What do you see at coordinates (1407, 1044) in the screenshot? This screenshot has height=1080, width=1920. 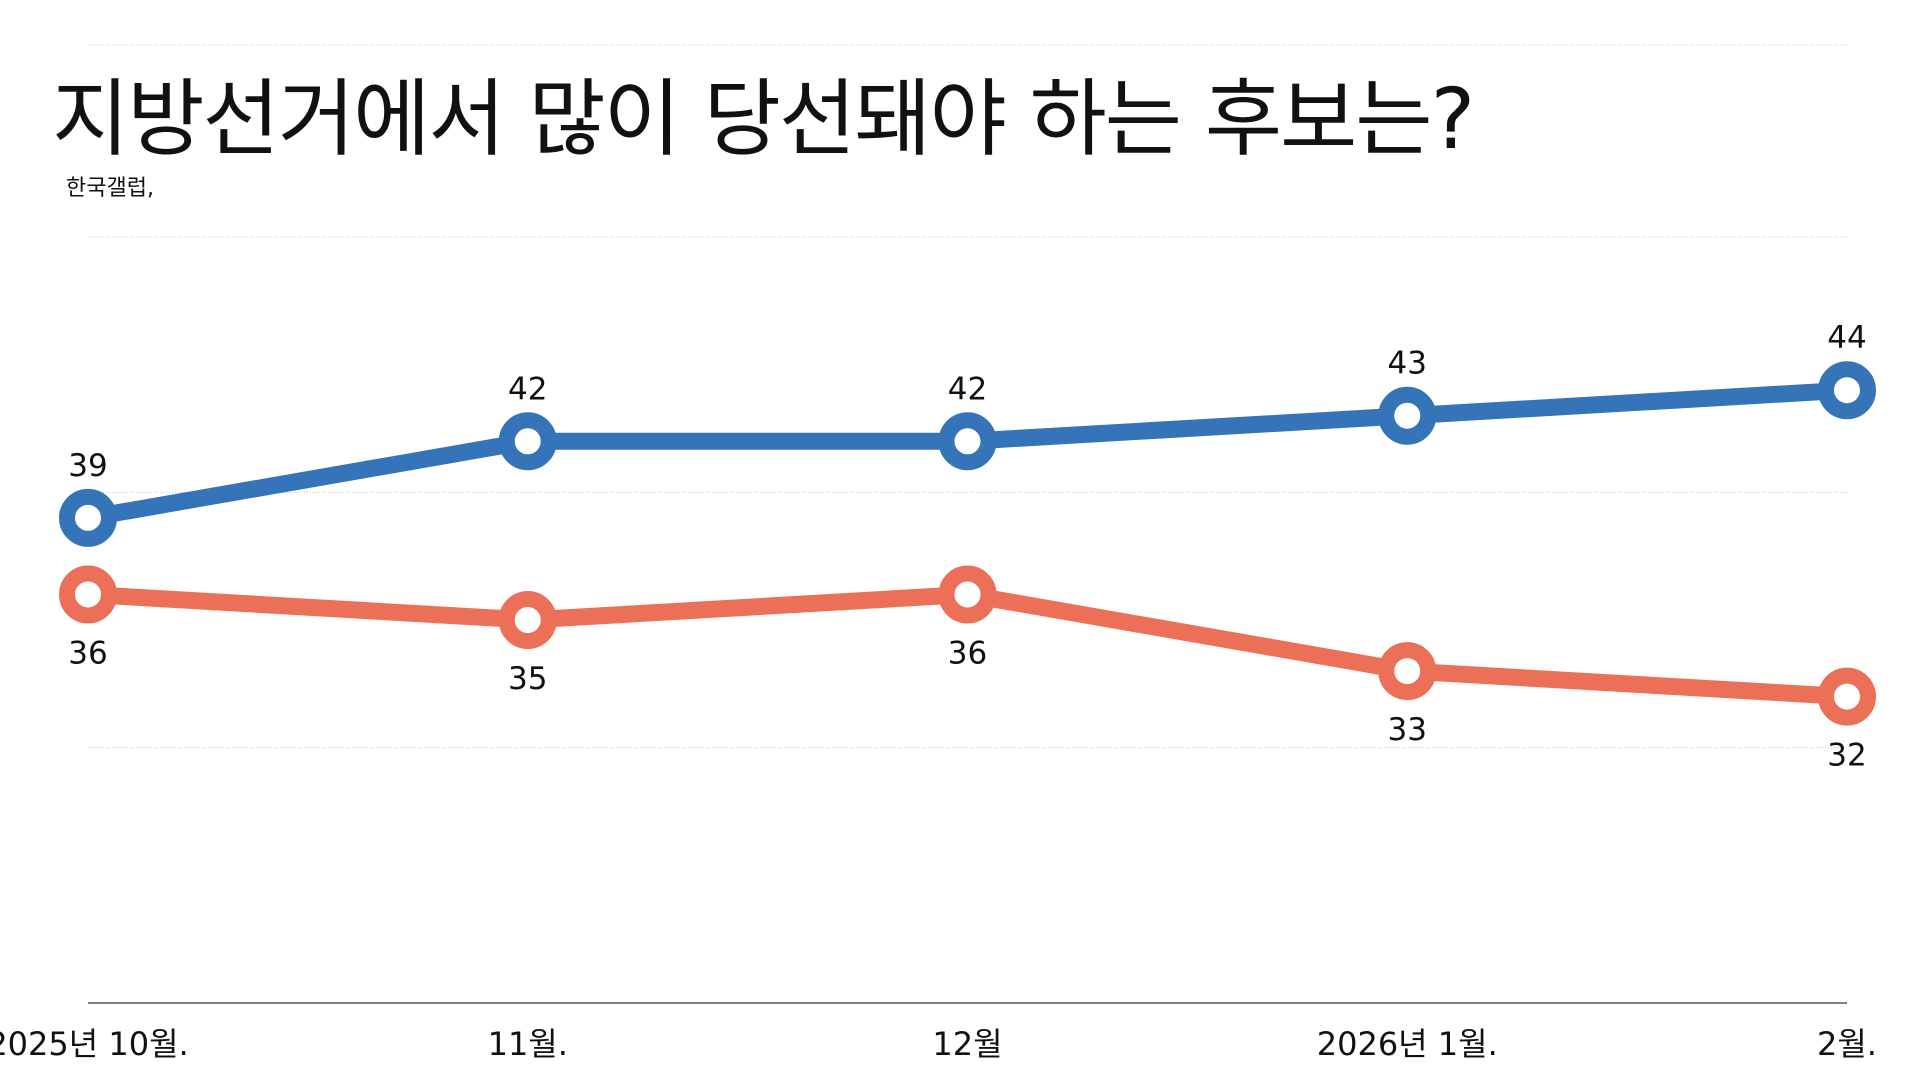 I see `x-tick-label: 2026년 1월.` at bounding box center [1407, 1044].